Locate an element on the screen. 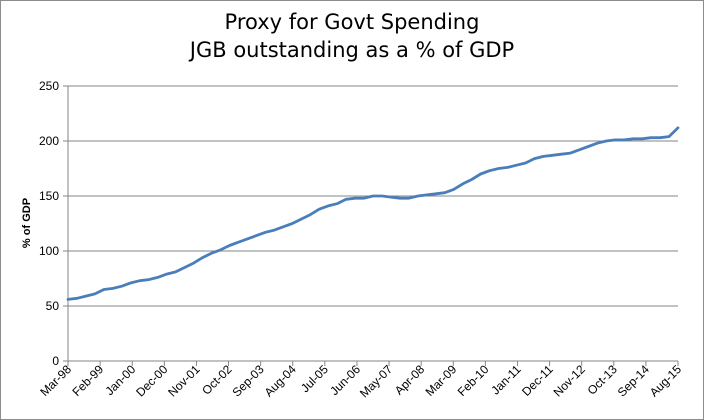 This screenshot has width=704, height=420. y-tick-label: 200 is located at coordinates (49, 141).